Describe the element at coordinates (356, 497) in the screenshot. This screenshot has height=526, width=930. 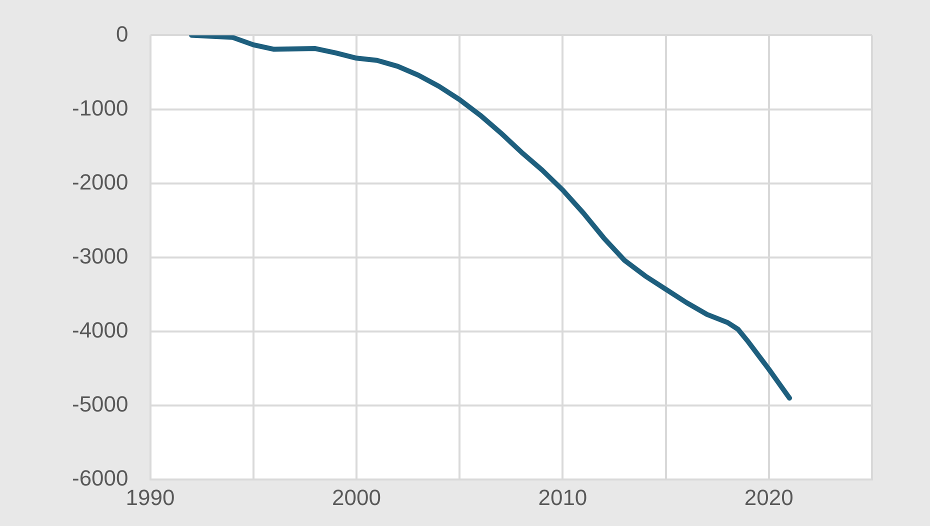
I see `x-tick-label: 2000` at that location.